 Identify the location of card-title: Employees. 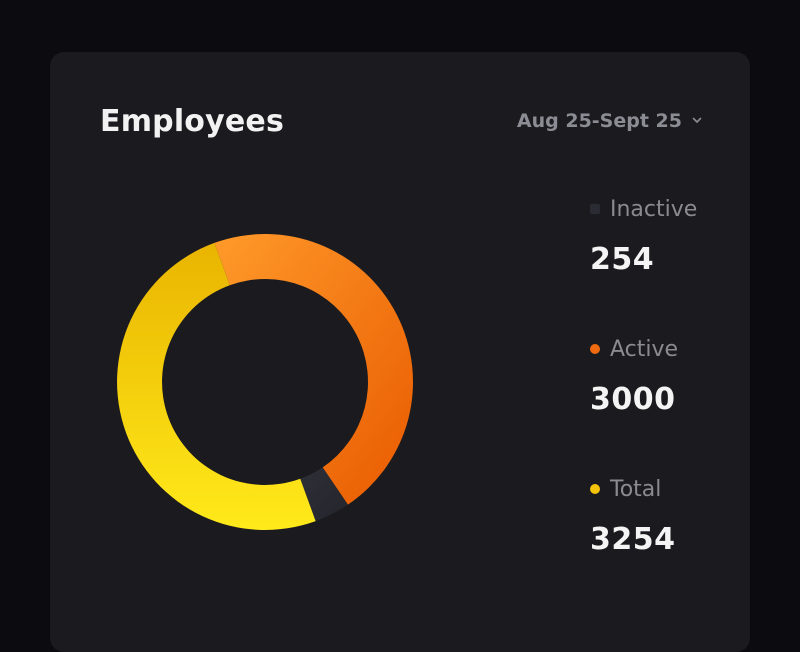
(192, 121).